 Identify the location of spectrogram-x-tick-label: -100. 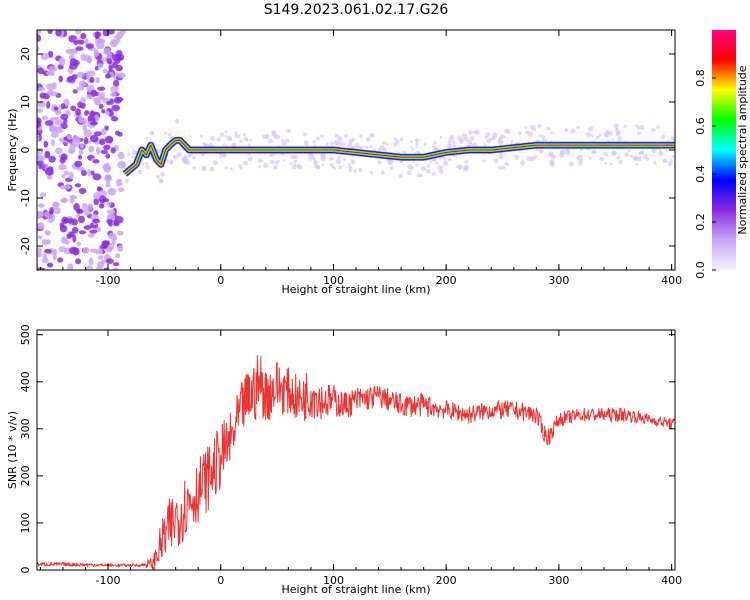
(108, 280).